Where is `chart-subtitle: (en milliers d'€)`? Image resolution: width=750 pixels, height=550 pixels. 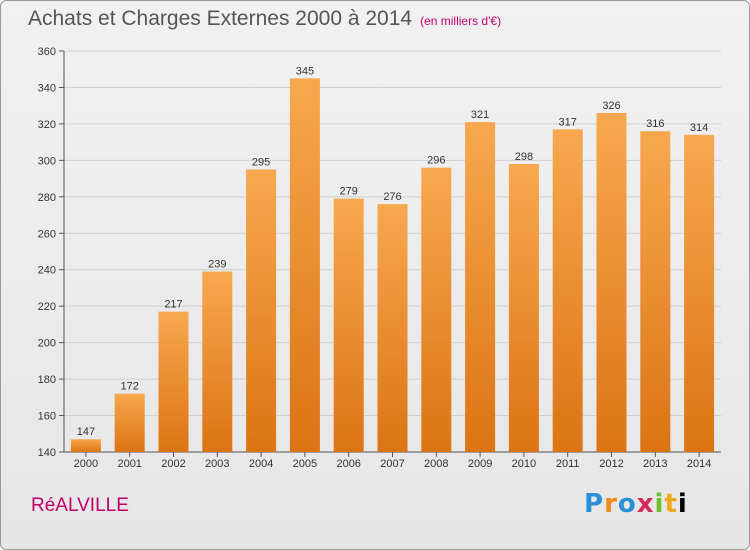
chart-subtitle: (en milliers d'€) is located at coordinates (461, 21).